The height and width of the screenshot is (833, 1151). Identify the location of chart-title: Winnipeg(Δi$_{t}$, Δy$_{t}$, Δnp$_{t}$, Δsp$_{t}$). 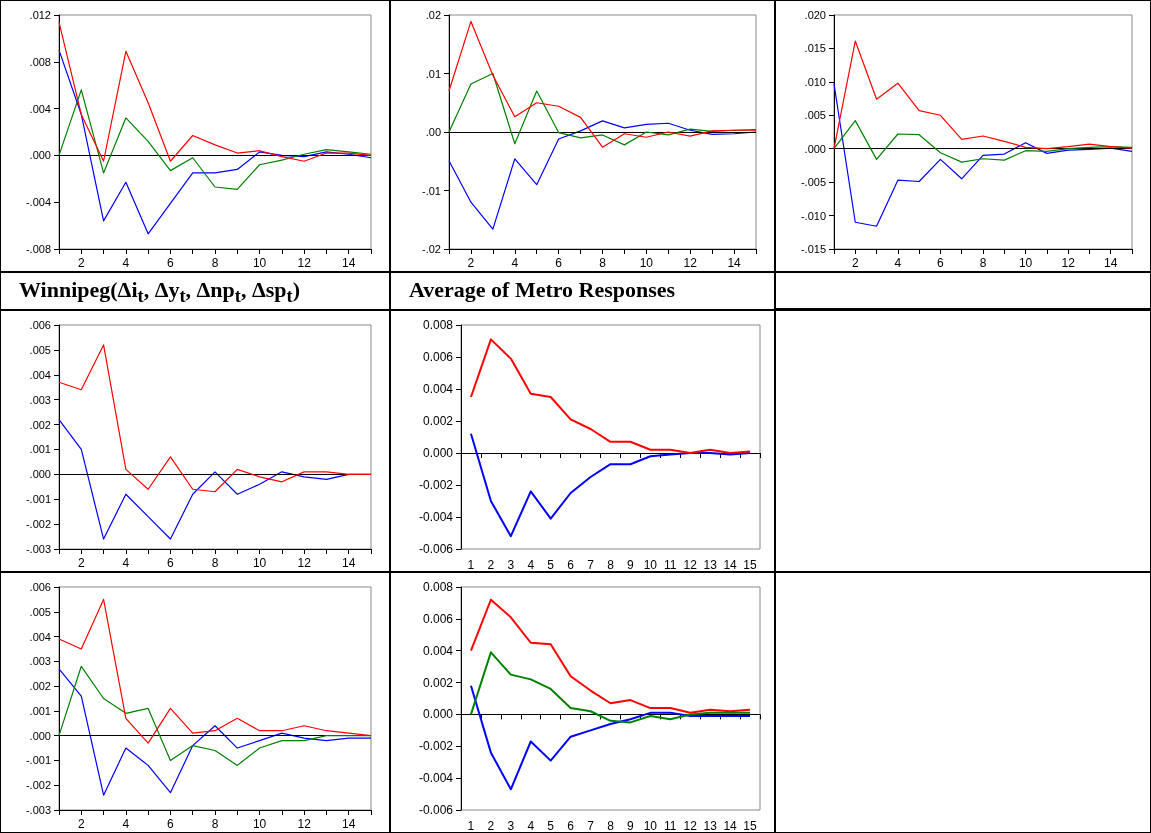
(159, 292).